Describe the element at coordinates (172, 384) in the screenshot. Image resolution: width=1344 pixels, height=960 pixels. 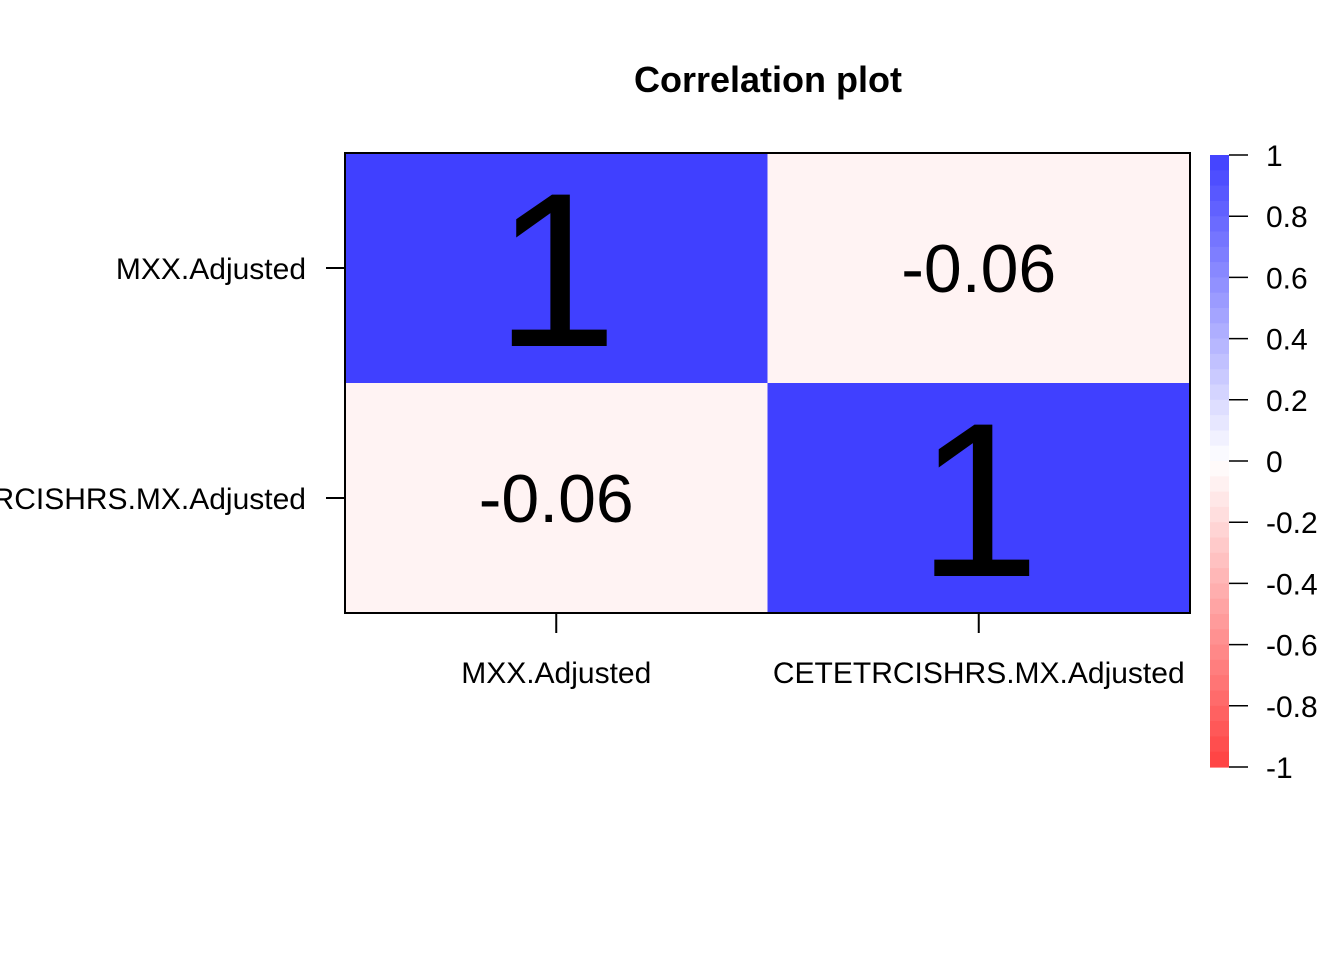
I see `row-labels: MXX.Adjusted CETETRCISHRS.MX.Adjusted` at that location.